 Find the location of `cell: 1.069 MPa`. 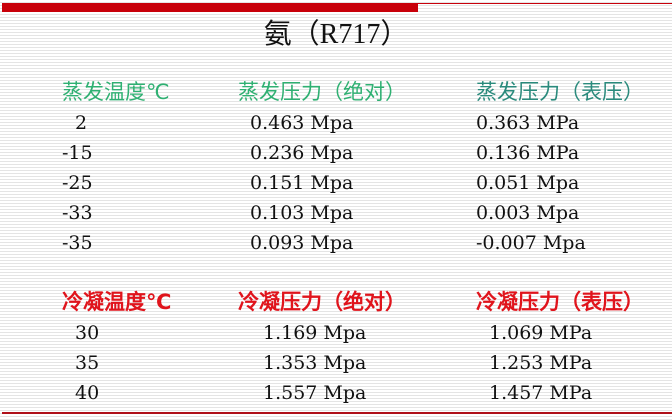

cell: 1.069 MPa is located at coordinates (541, 333).